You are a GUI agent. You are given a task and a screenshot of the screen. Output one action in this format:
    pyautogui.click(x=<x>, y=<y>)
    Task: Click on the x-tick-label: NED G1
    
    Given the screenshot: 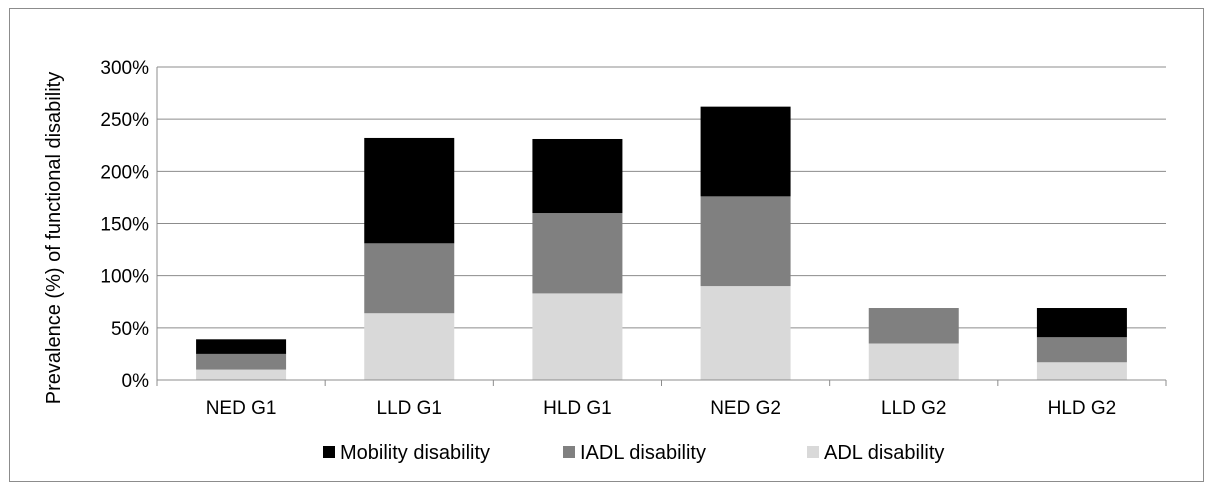 What is the action you would take?
    pyautogui.click(x=241, y=408)
    